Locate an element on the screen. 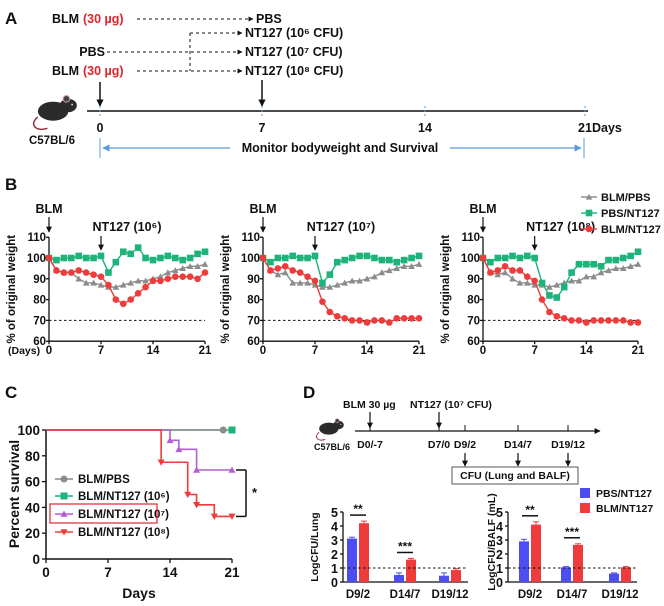  survival-line is located at coordinates (139, 450).